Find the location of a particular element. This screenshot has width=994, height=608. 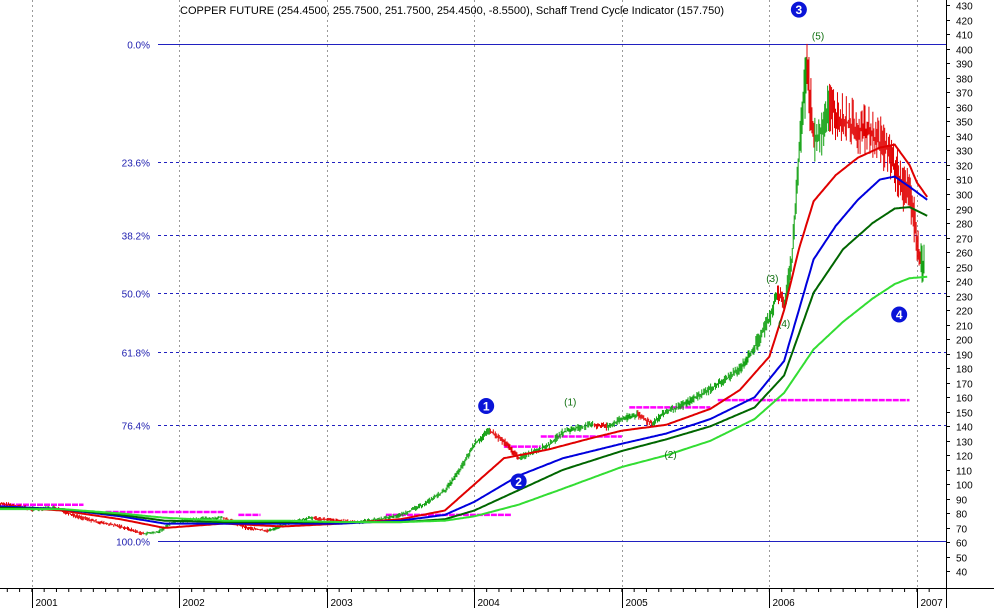

y-tick-label: 320 is located at coordinates (964, 167).